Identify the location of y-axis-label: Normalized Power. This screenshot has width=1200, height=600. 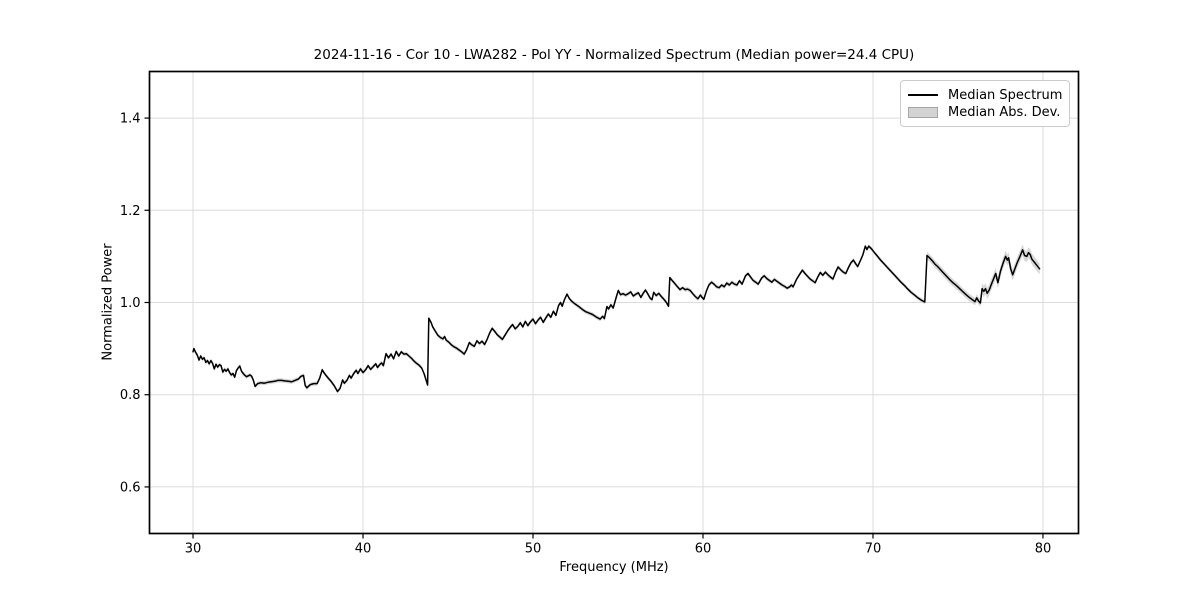
(108, 302).